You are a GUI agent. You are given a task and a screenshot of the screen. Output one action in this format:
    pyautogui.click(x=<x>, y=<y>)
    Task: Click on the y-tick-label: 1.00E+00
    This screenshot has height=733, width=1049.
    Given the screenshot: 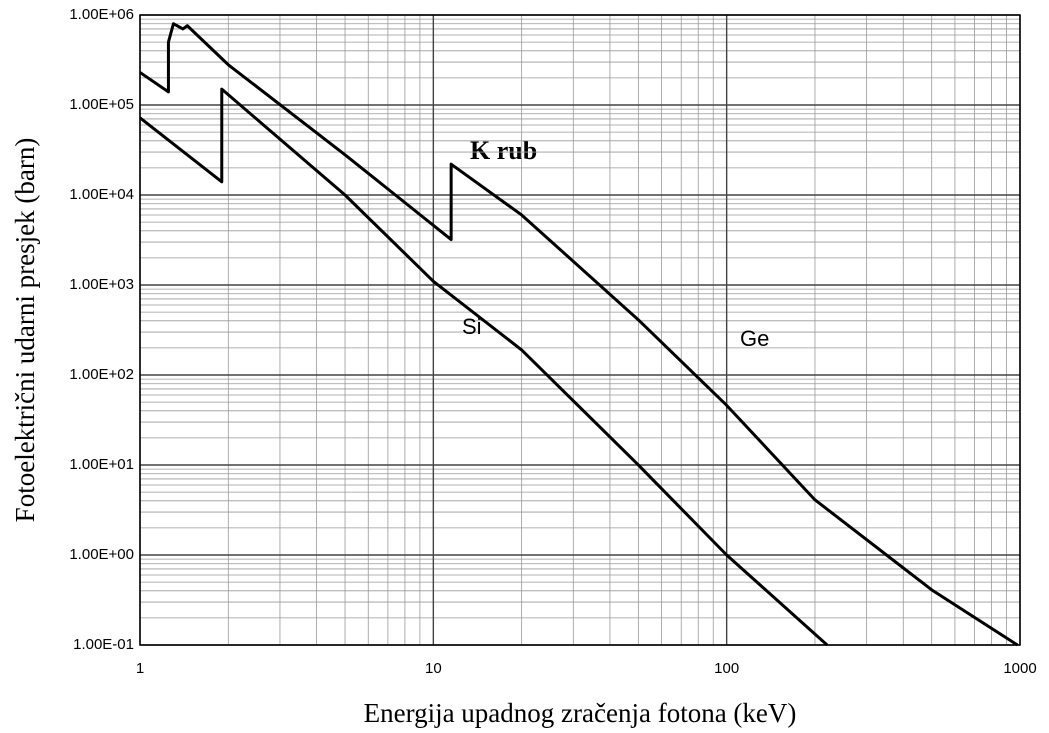 What is the action you would take?
    pyautogui.click(x=101, y=554)
    